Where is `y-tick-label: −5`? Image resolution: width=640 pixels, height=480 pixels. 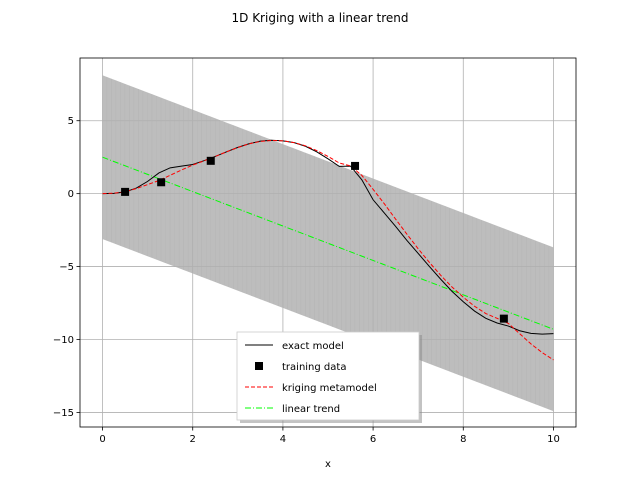
y-tick-label: −5 is located at coordinates (66, 267).